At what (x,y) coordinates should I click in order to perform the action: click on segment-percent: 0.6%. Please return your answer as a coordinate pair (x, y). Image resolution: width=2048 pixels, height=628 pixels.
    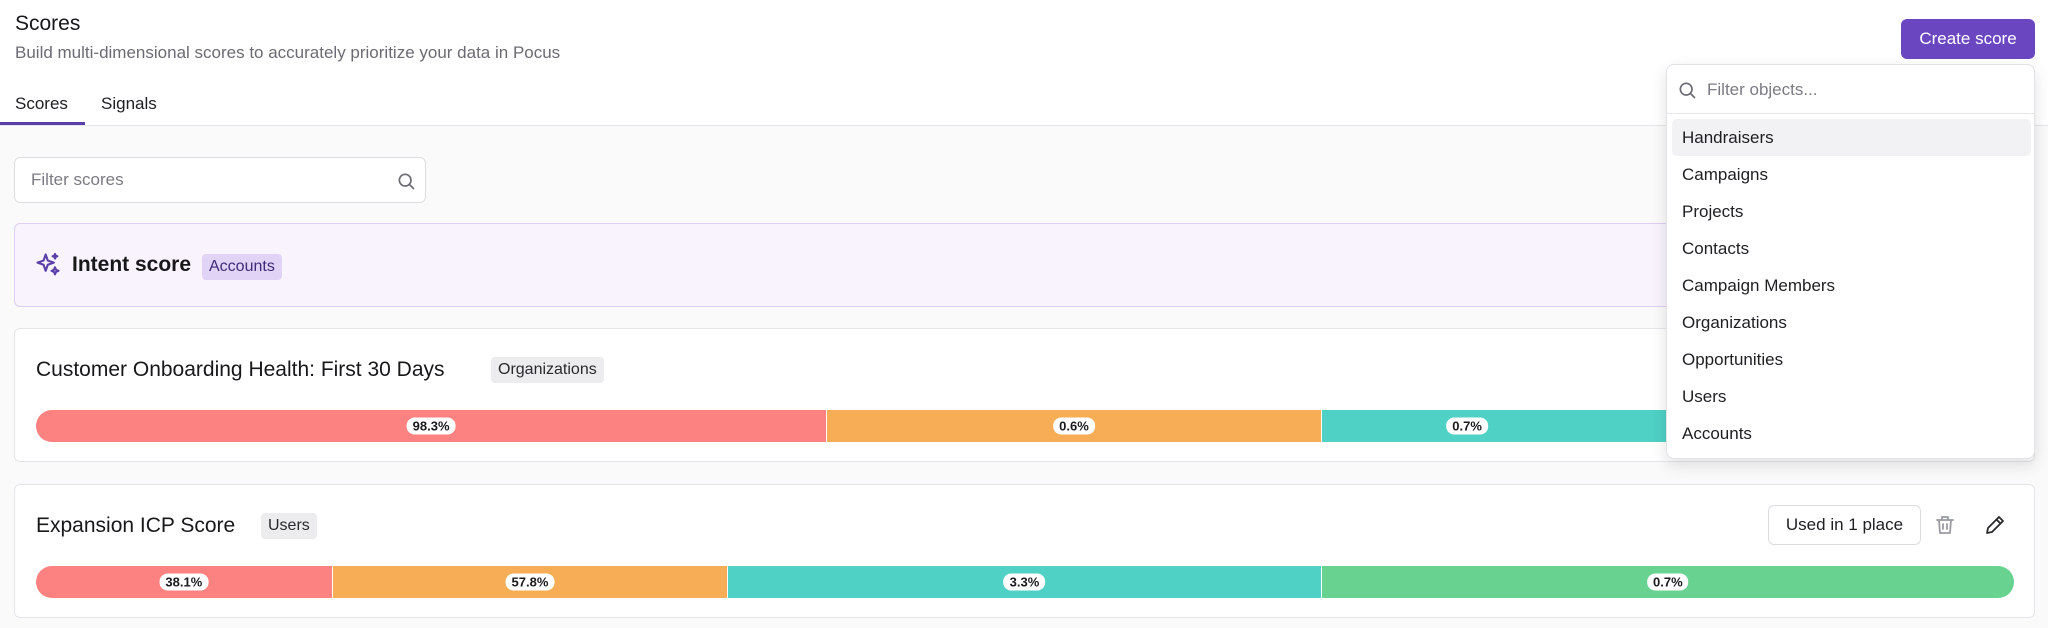
    Looking at the image, I should click on (1074, 426).